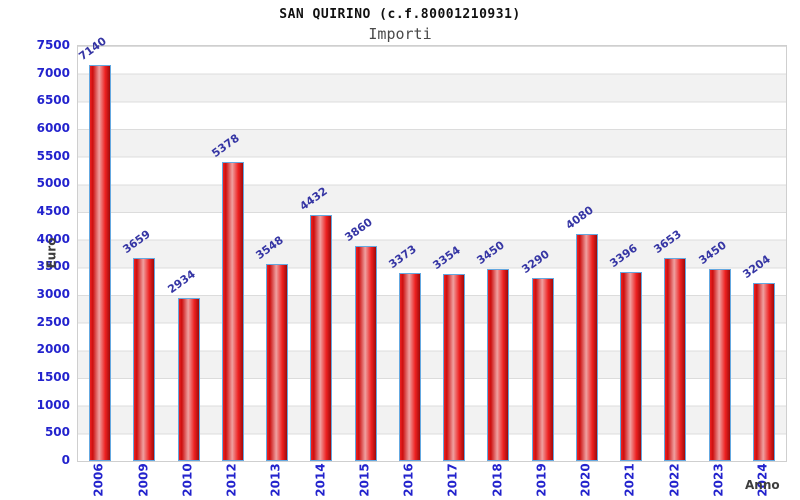  Describe the element at coordinates (225, 145) in the screenshot. I see `bar-value-label: 5378` at that location.